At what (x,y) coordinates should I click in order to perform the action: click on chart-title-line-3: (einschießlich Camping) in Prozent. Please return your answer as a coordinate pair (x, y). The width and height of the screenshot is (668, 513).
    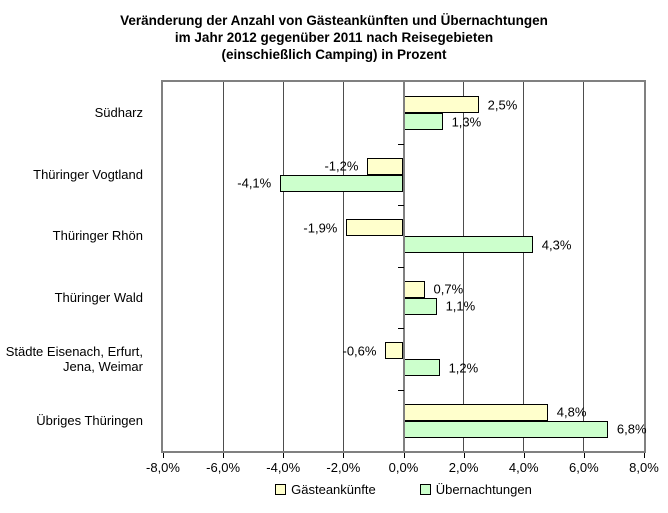
    Looking at the image, I should click on (334, 54).